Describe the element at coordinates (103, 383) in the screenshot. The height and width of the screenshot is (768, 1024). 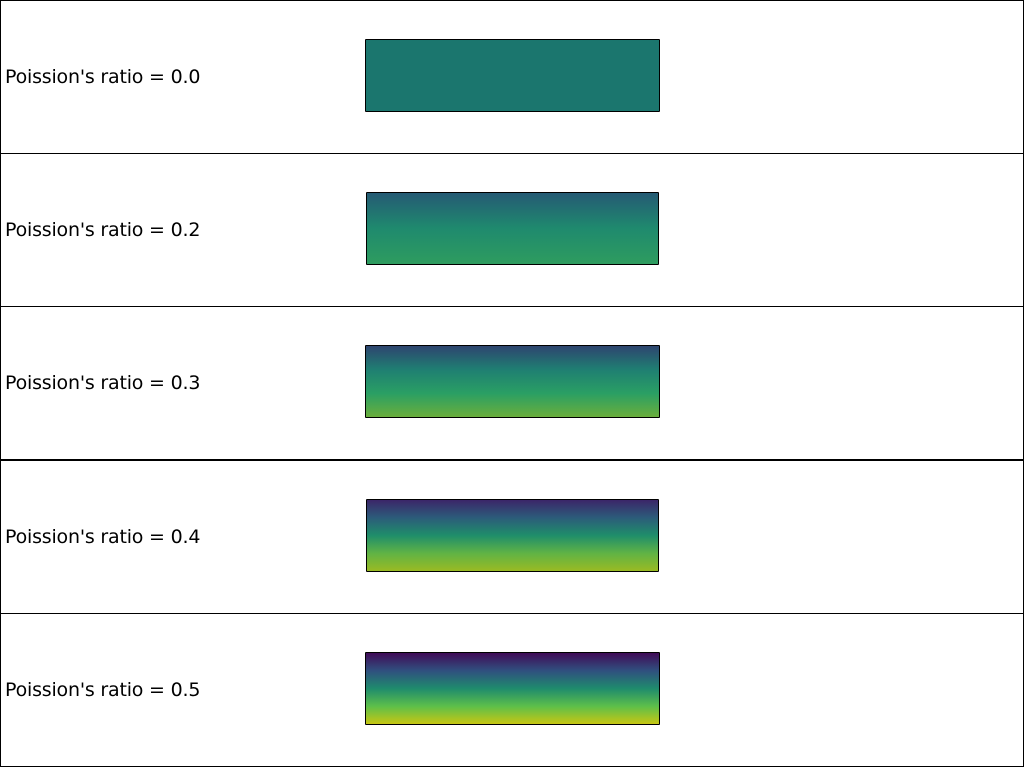
I see `panel-label: Poission's ratio = 0.3` at that location.